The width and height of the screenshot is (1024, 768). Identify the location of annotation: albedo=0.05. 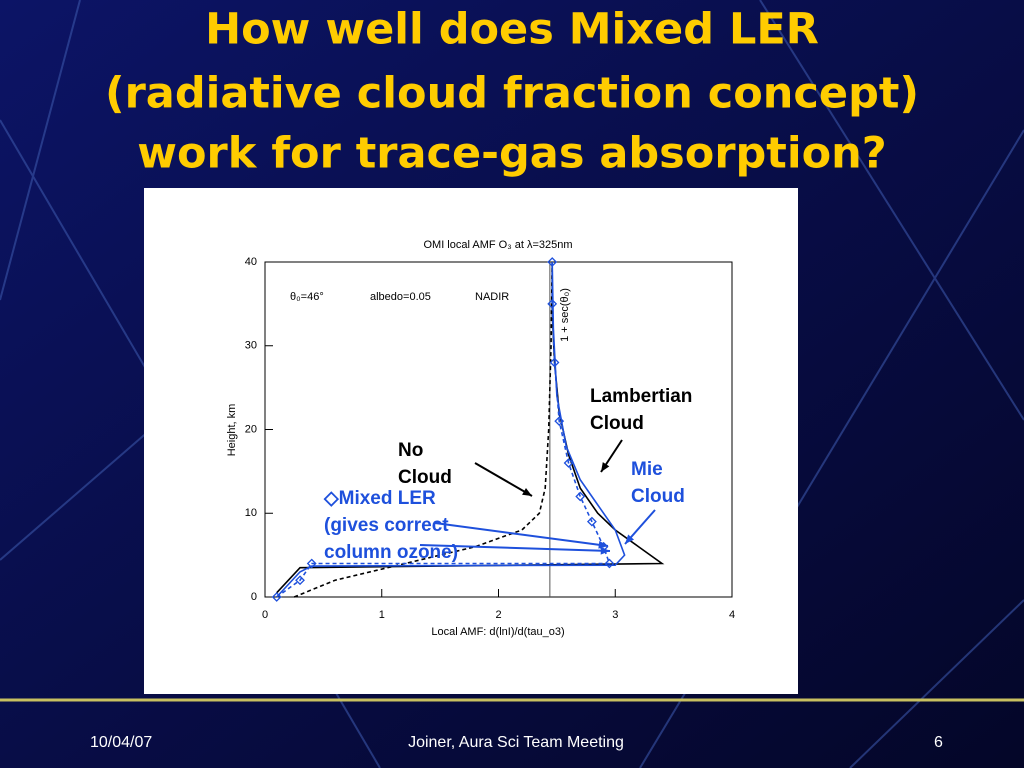
(400, 297).